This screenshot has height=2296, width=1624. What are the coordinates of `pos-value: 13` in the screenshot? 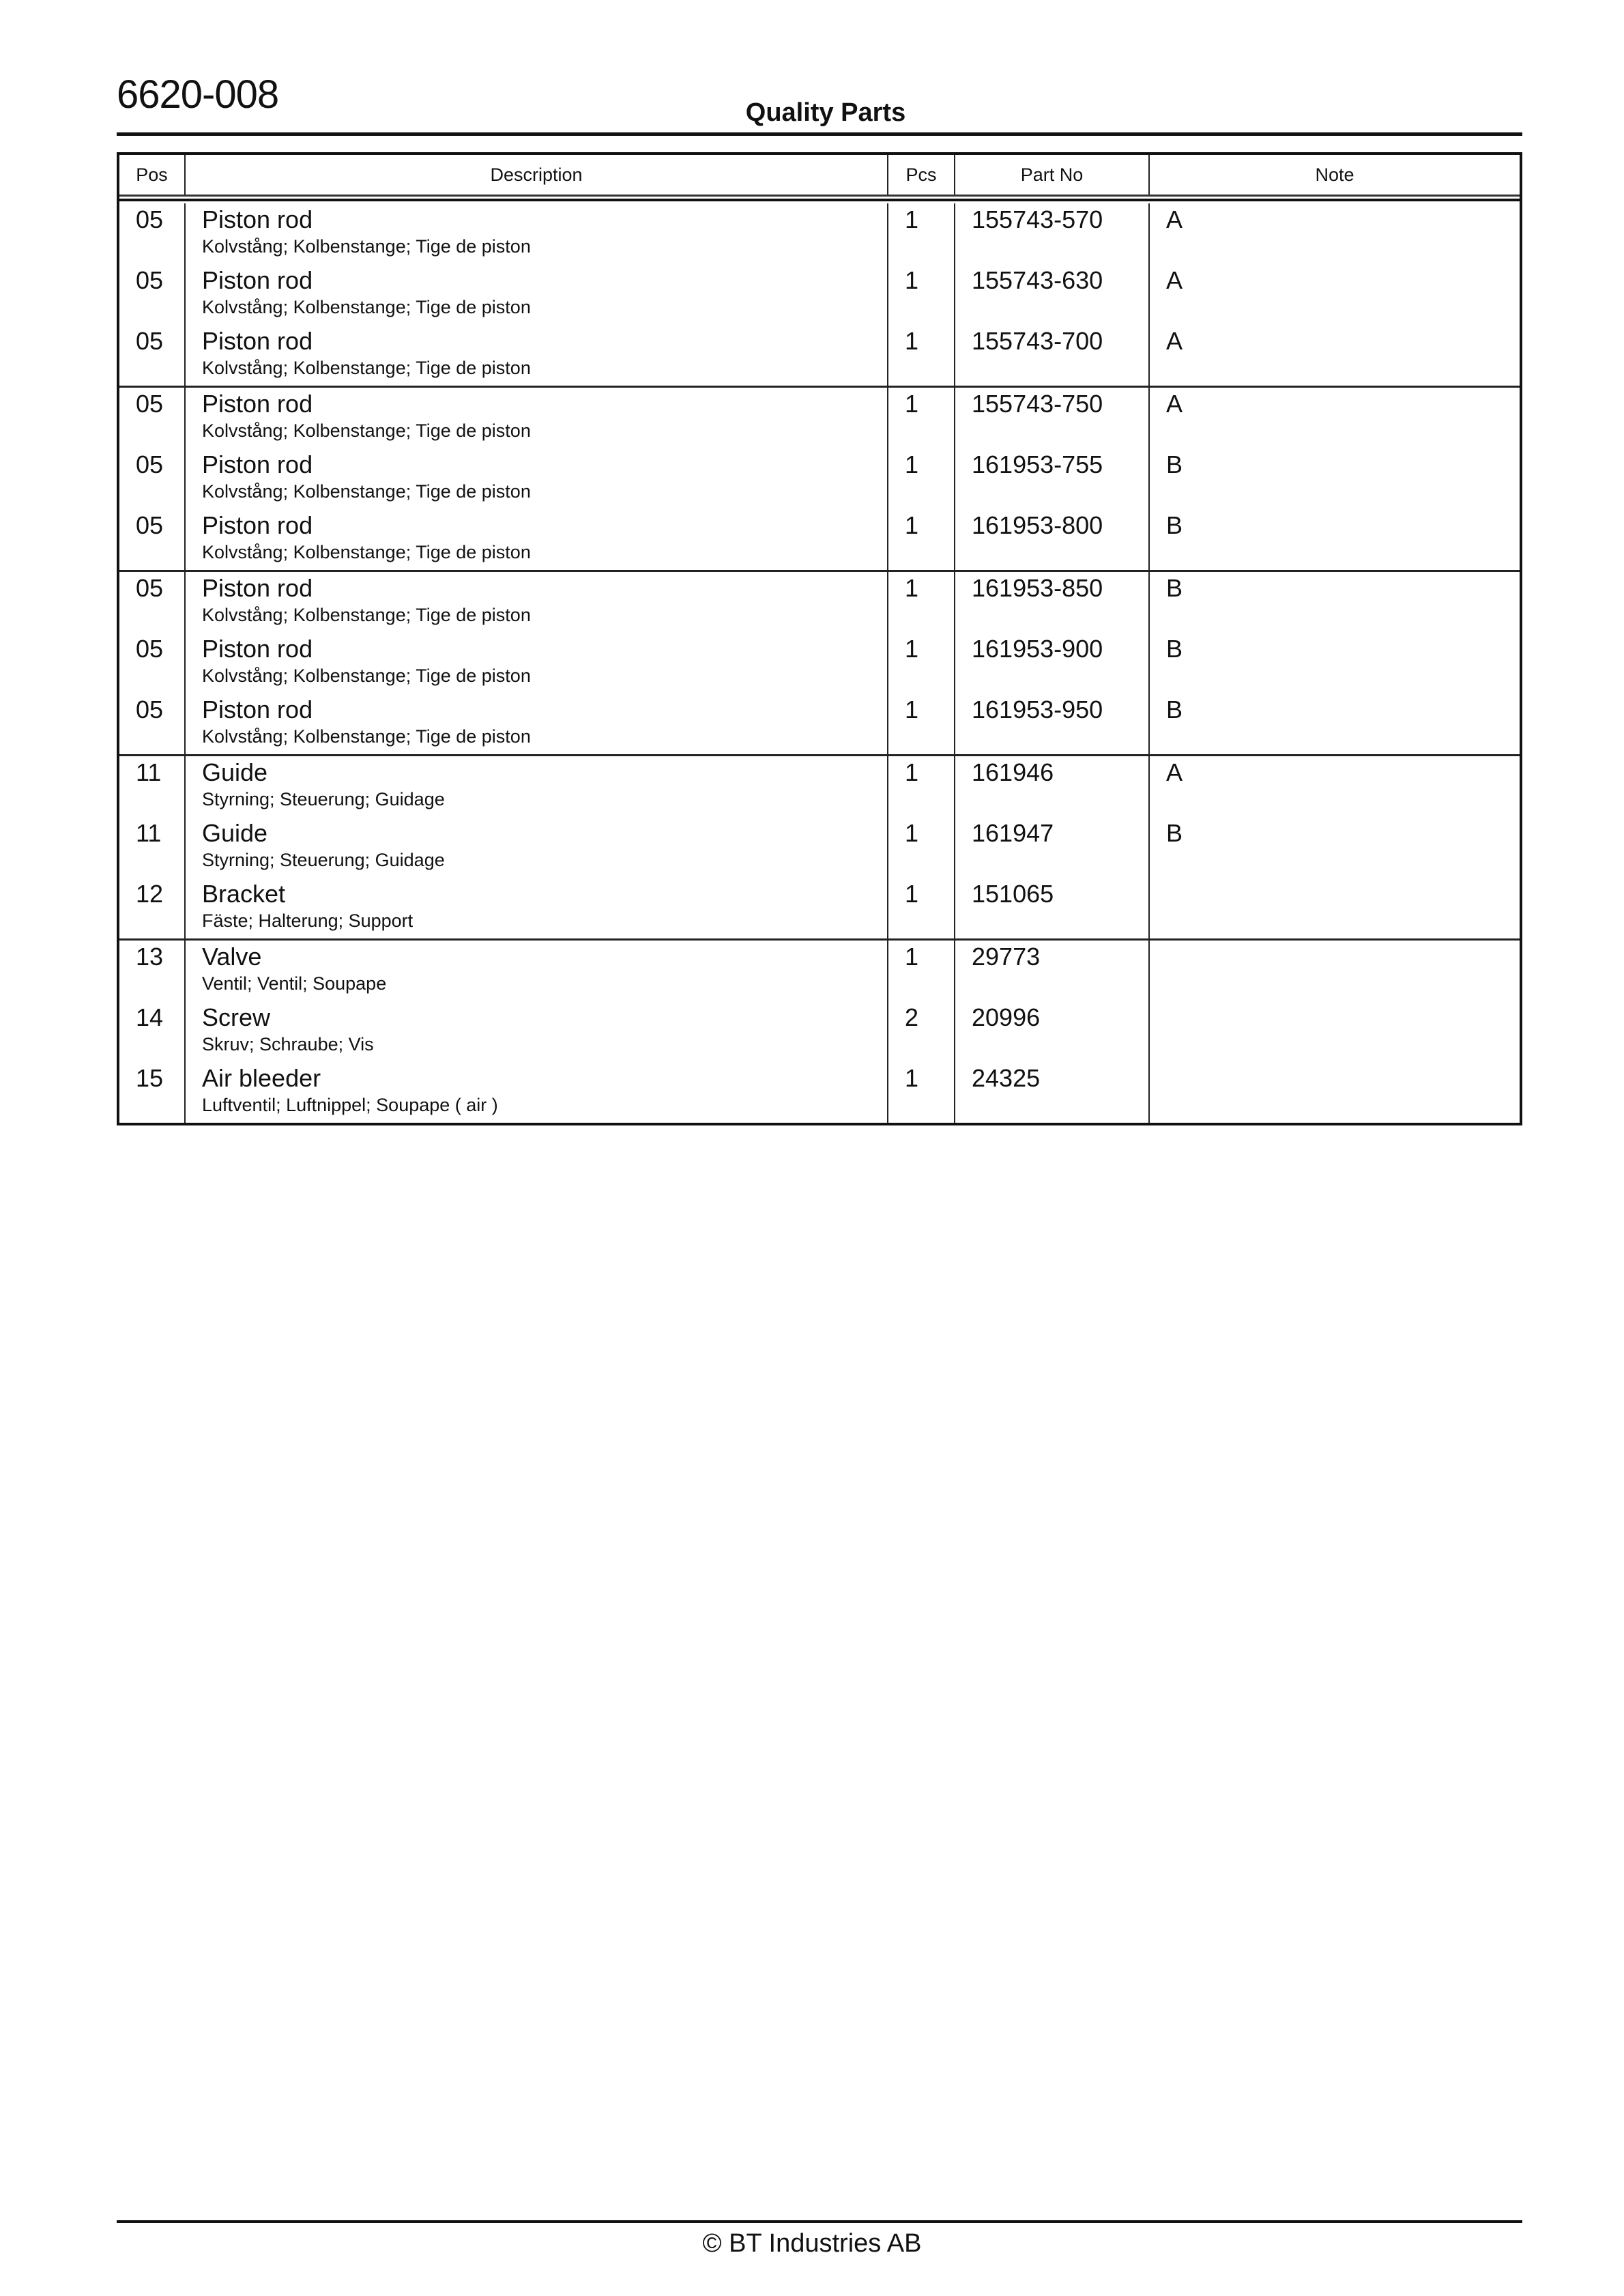 It's located at (150, 957).